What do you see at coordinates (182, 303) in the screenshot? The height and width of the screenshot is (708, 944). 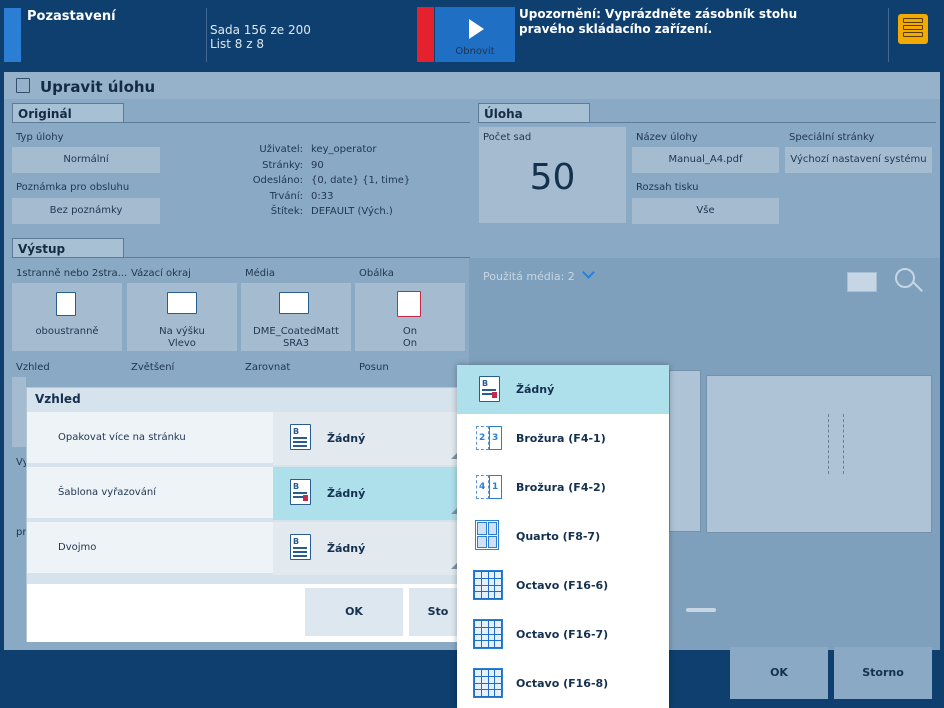 I see `binding-icon` at bounding box center [182, 303].